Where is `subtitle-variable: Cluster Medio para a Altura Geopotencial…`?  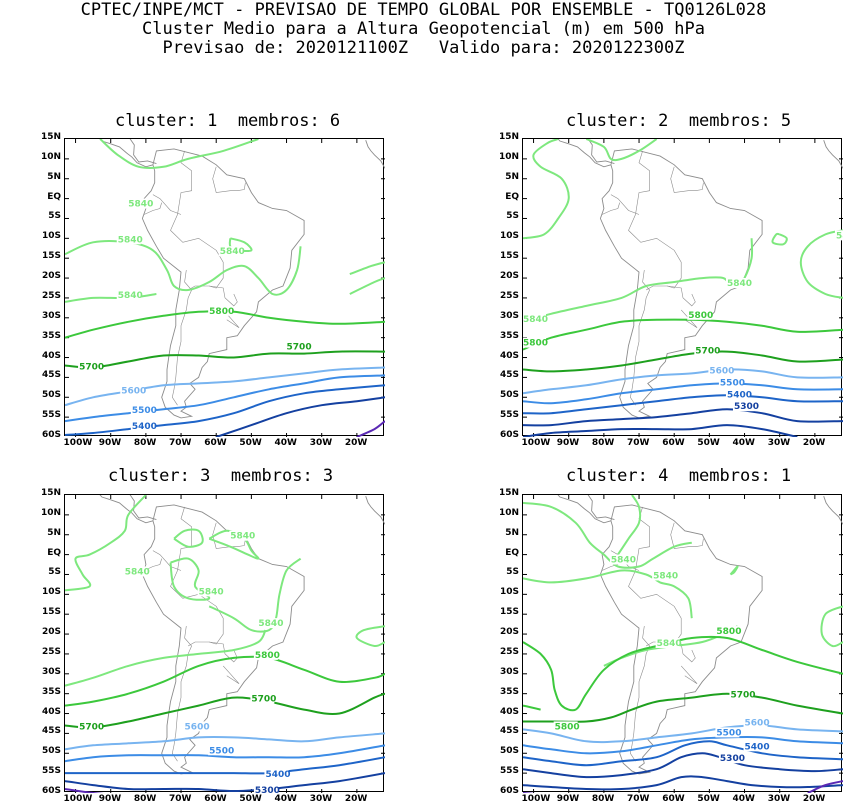
subtitle-variable: Cluster Medio para a Altura Geopotencial… is located at coordinates (423, 29).